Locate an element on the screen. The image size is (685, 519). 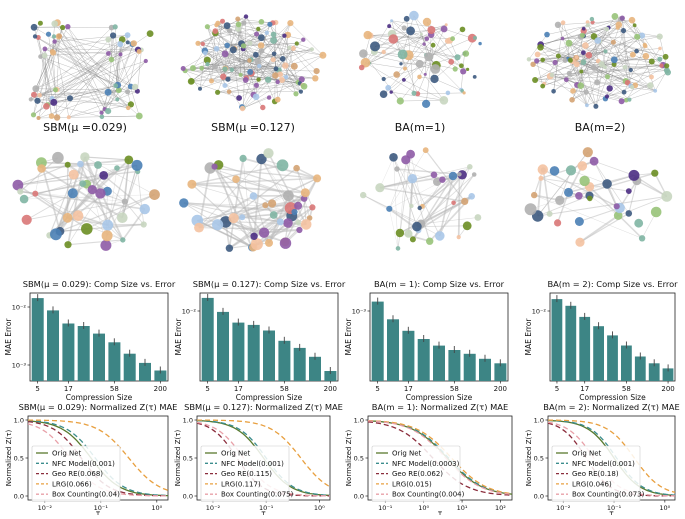
chart-title: SBM(μ = 0.029): Normalized Z(τ) MAE is located at coordinates (98, 407).